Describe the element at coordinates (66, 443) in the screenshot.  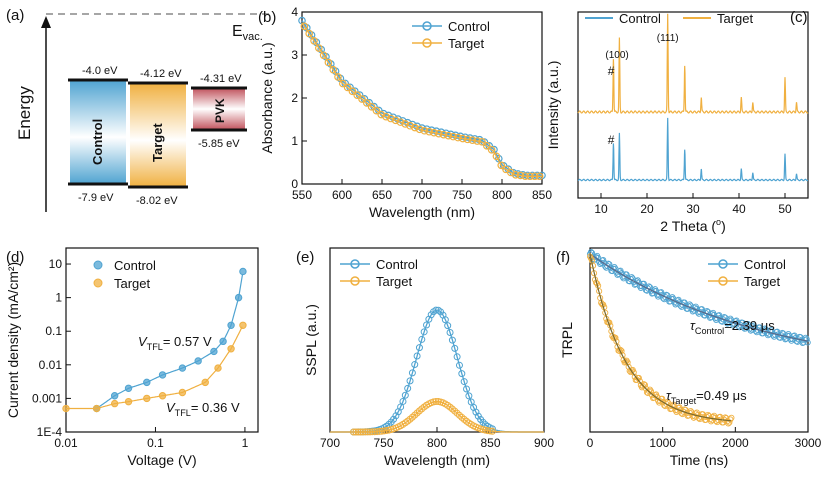
I see `panel-d-xtick-label: 0.01` at that location.